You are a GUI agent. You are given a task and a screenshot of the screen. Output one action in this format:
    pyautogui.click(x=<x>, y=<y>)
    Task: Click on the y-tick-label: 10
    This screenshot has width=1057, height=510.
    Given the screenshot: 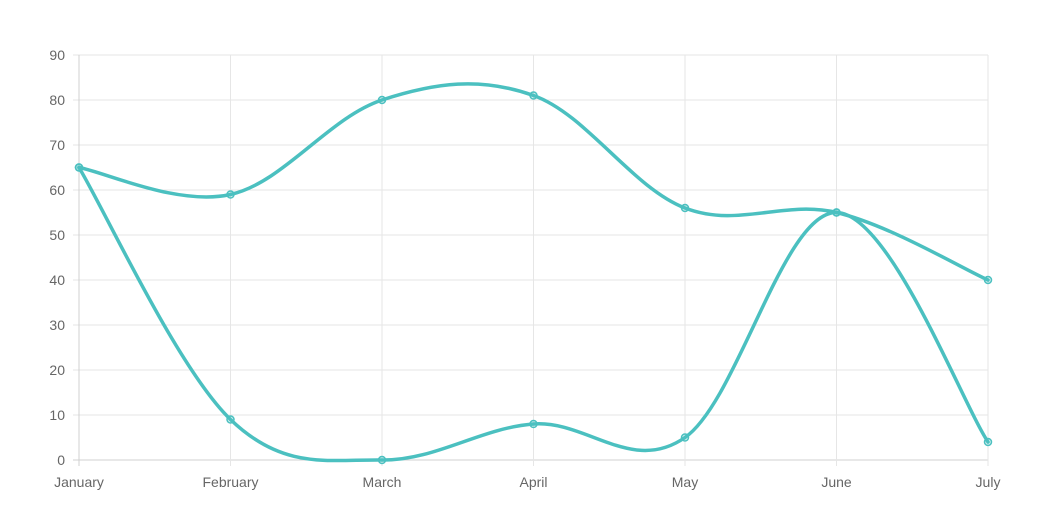 What is the action you would take?
    pyautogui.click(x=57, y=415)
    